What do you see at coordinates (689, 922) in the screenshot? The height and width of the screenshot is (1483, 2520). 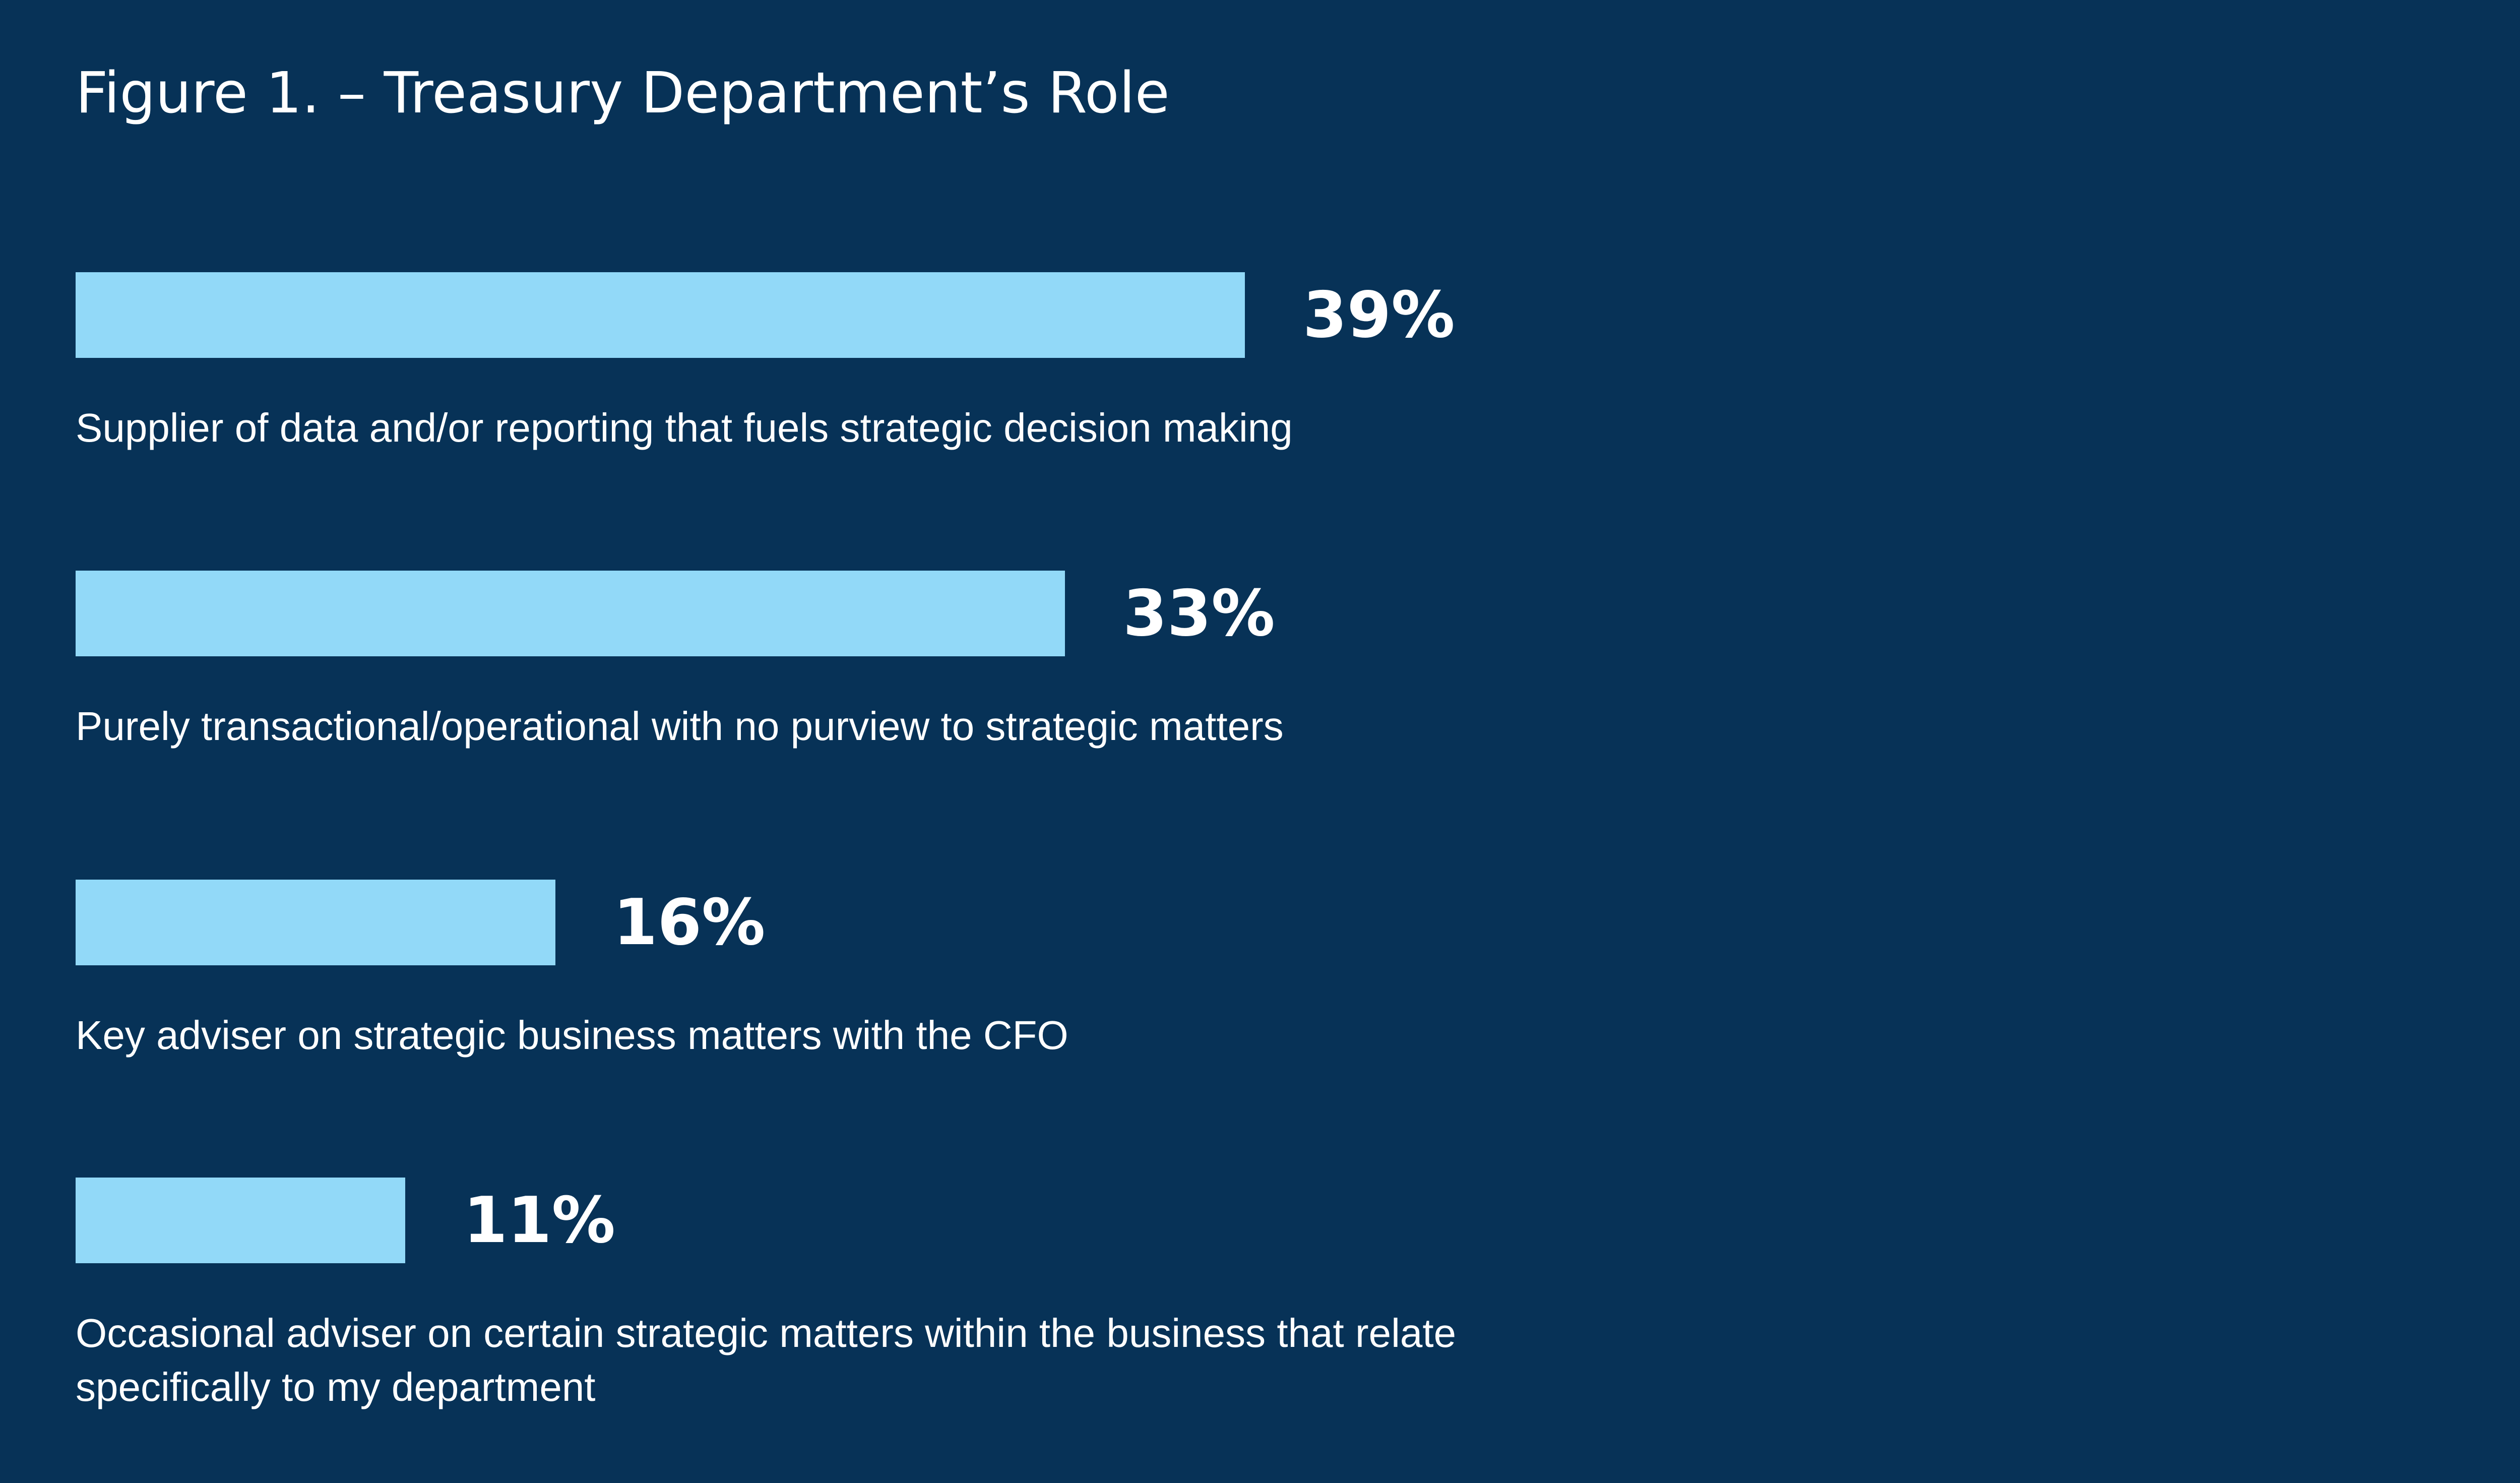 I see `data-label: 16%` at bounding box center [689, 922].